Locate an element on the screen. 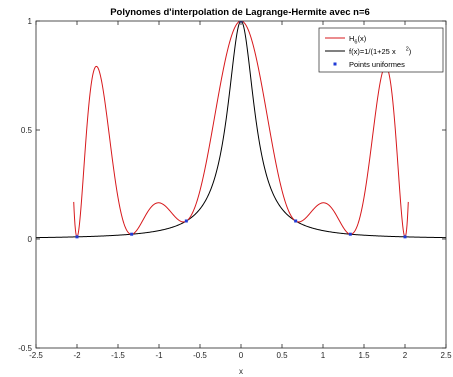 The image size is (453, 377). x-tick-label: -0.5 is located at coordinates (200, 355).